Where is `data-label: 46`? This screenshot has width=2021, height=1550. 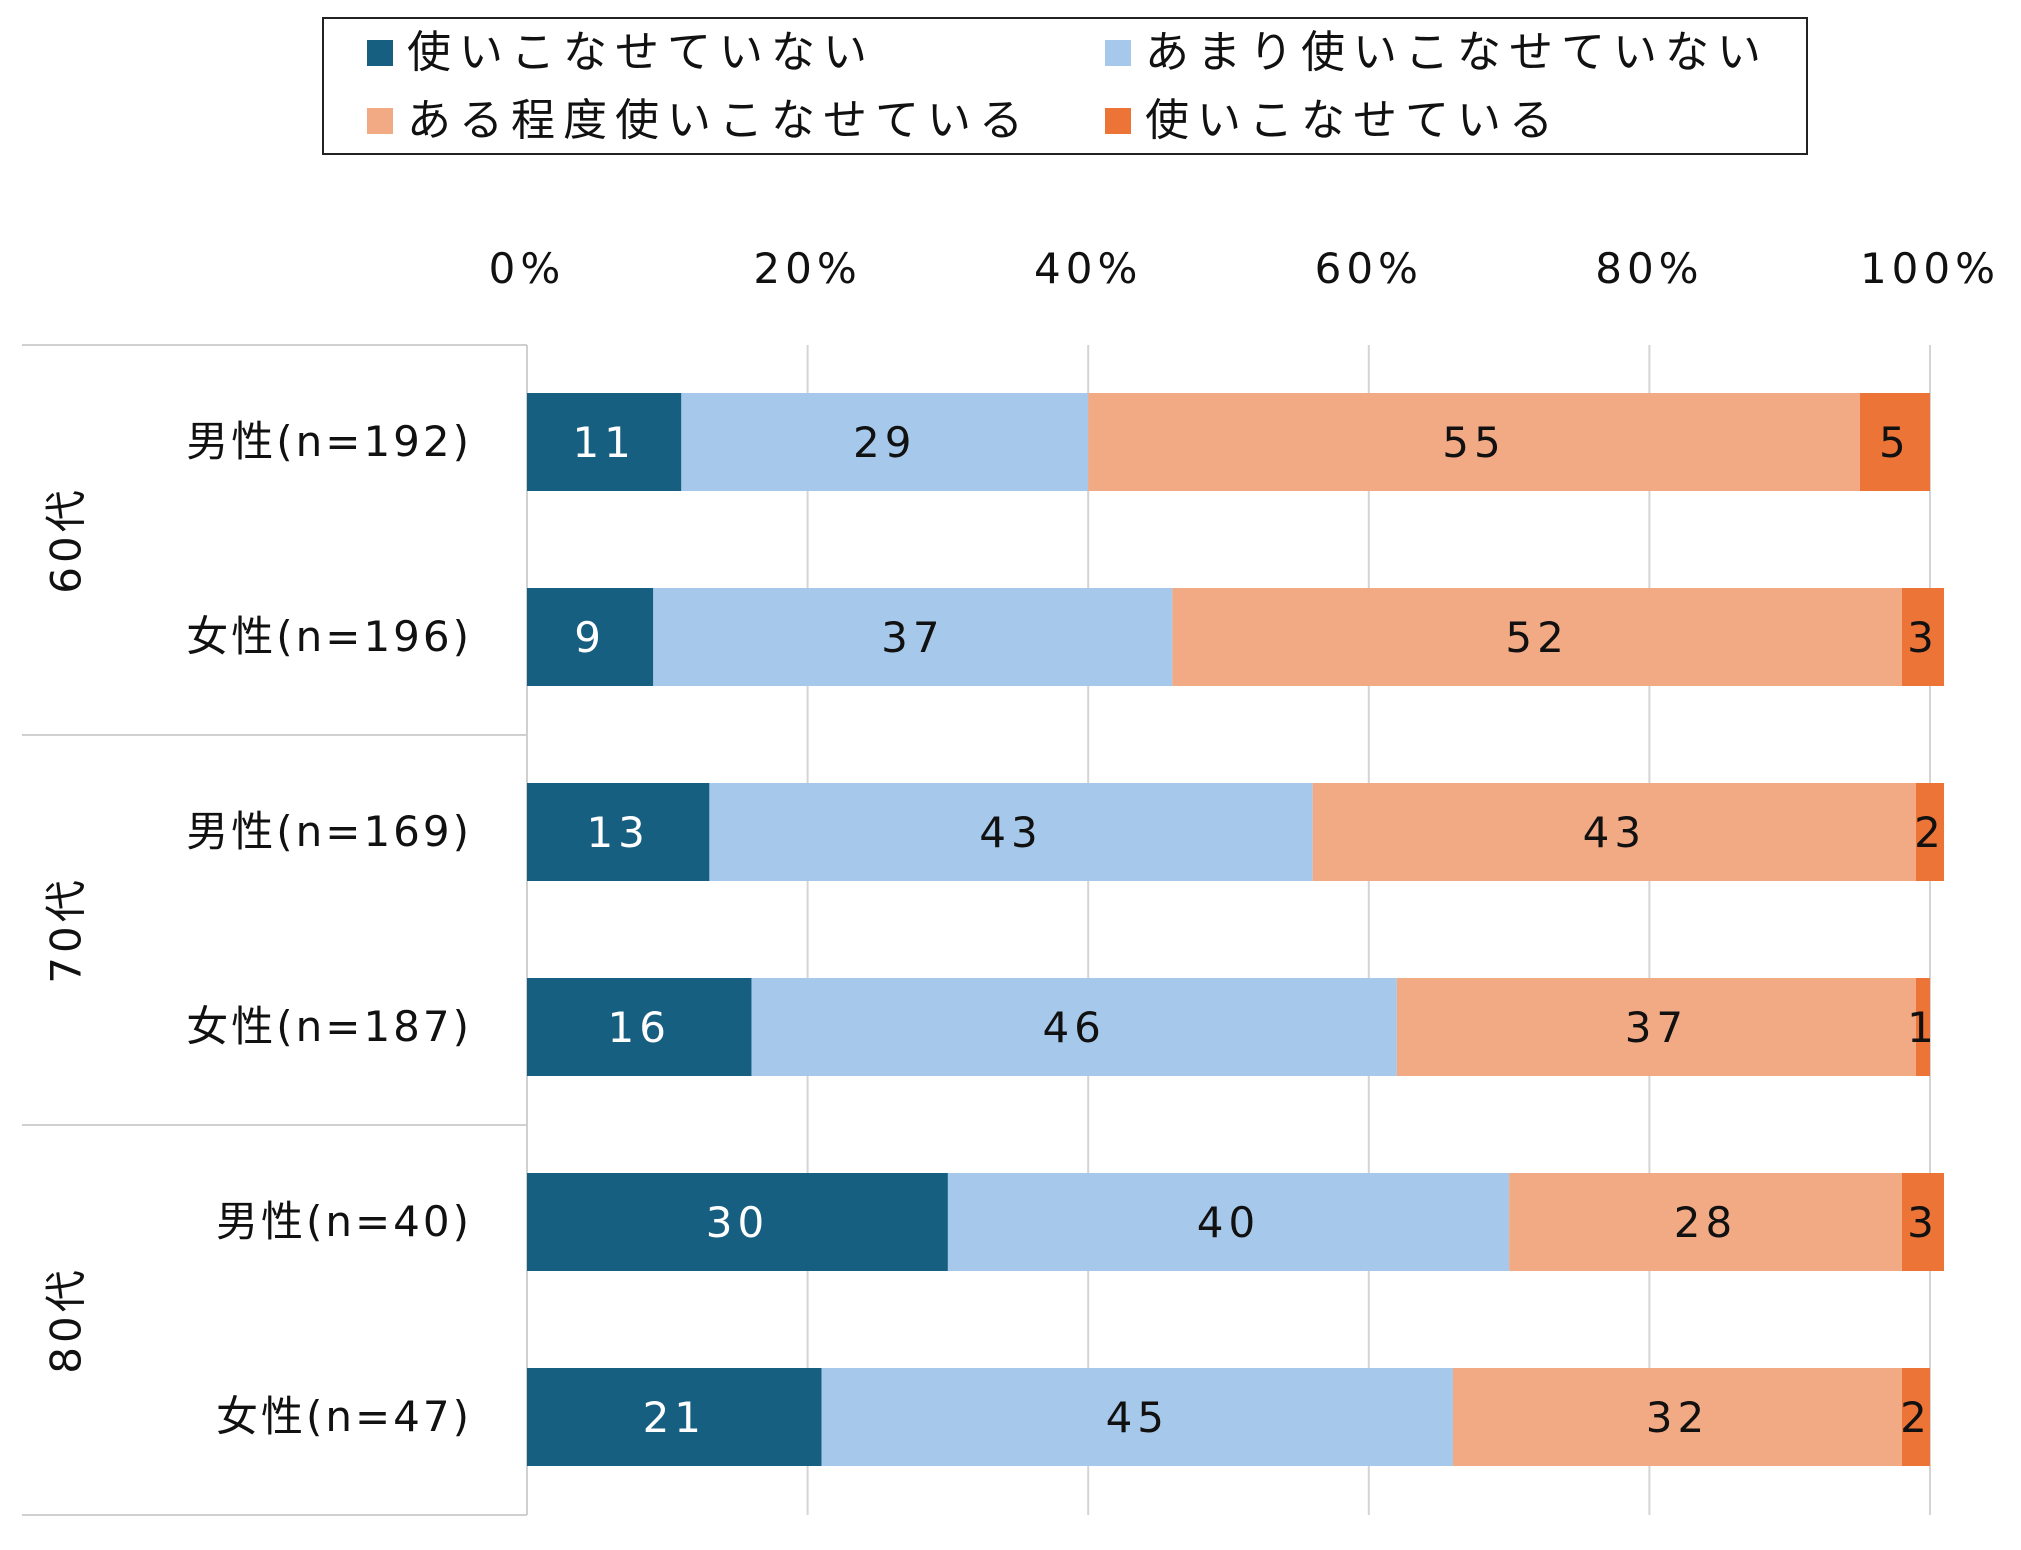 data-label: 46 is located at coordinates (1073, 1027).